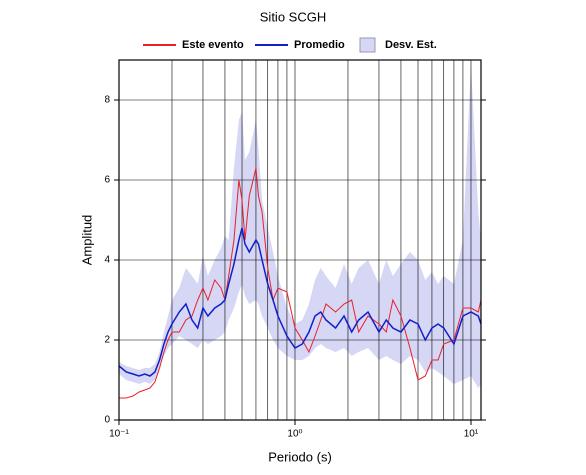 Image resolution: width=586 pixels, height=475 pixels. Describe the element at coordinates (319, 45) in the screenshot. I see `legend-label: Promedio` at that location.